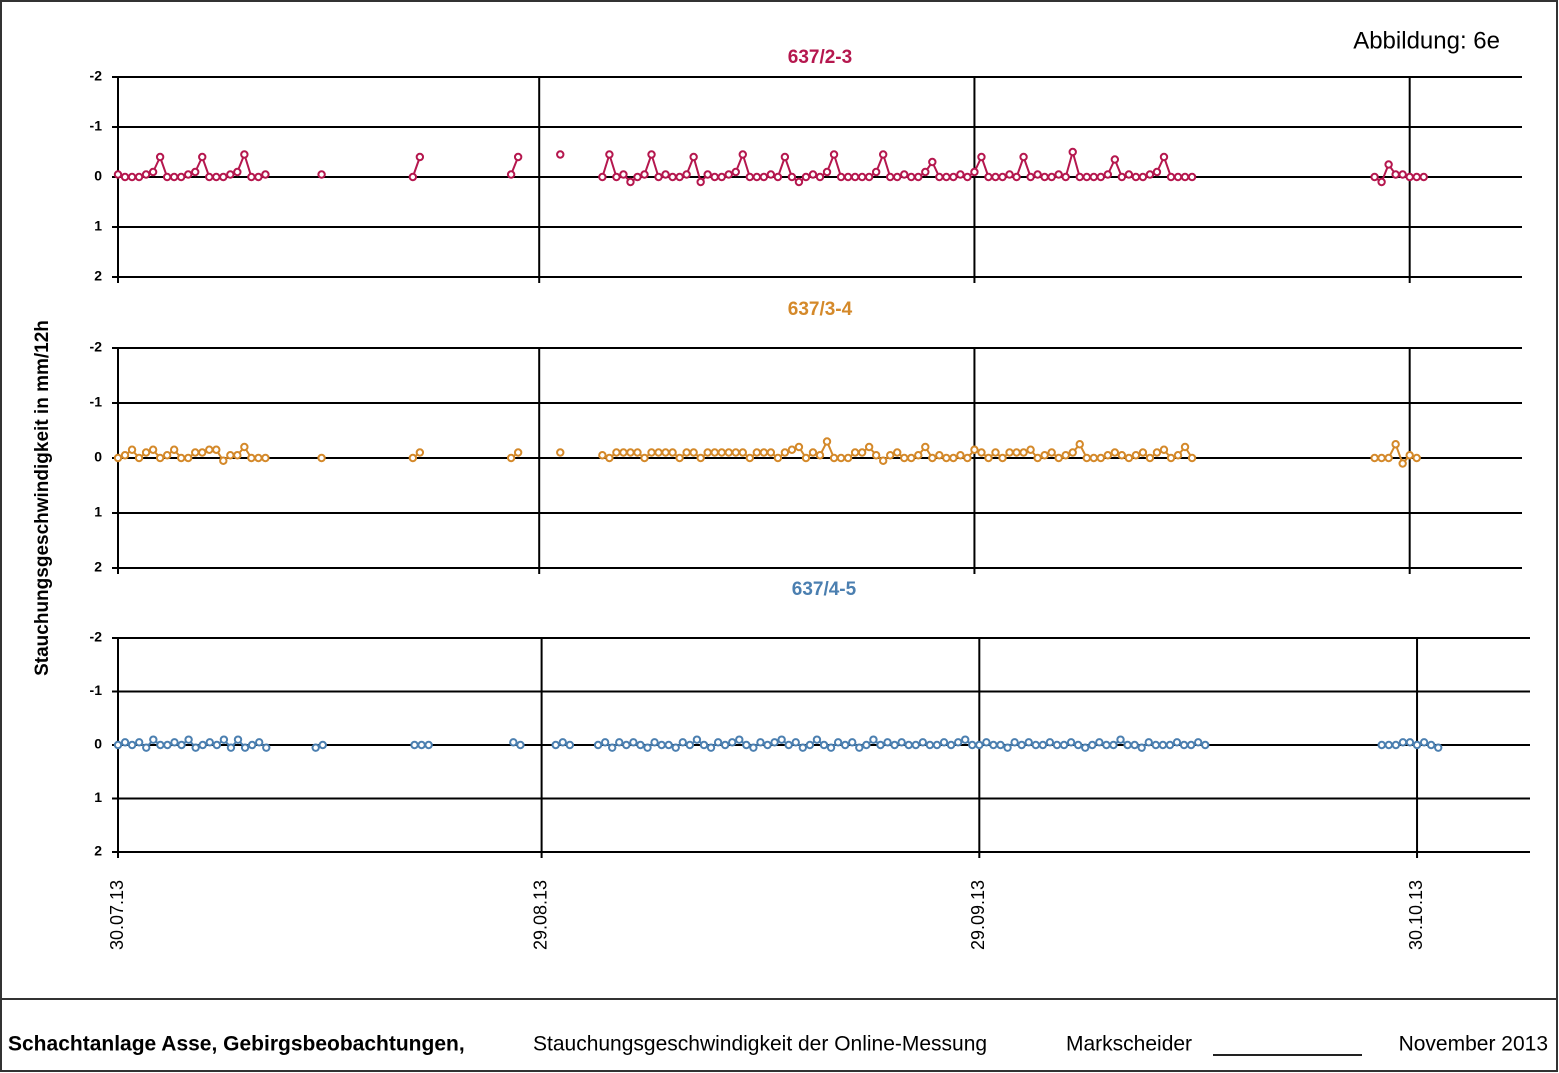 This screenshot has width=1559, height=1073. Describe the element at coordinates (540, 915) in the screenshot. I see `x-tick-label: 29.08.13` at that location.